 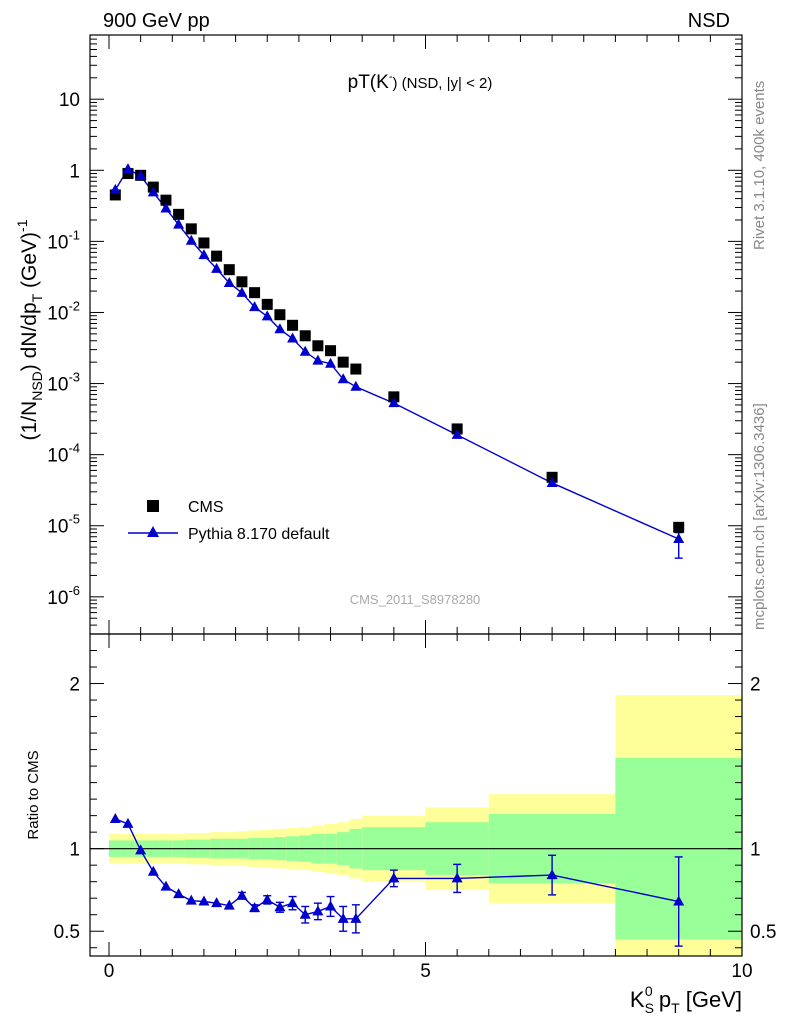 I want to click on main-y-tick-label: 10⁻¹, so click(x=63, y=240).